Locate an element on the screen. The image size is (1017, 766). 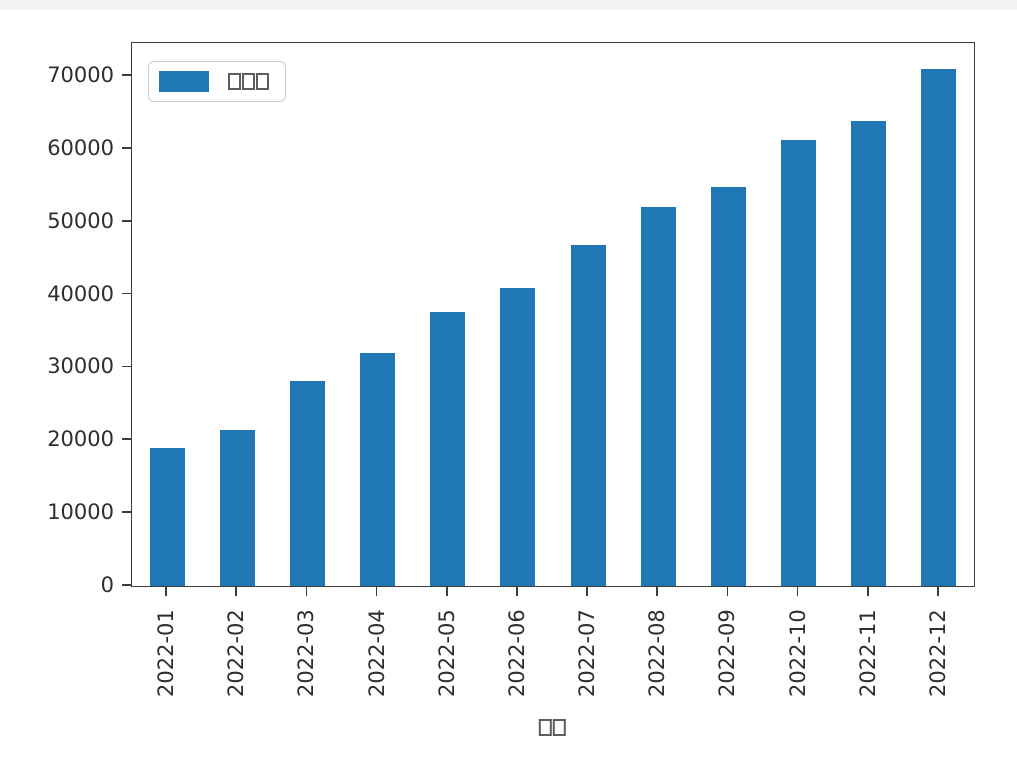
x-tick-label: 2022-01 is located at coordinates (166, 653).